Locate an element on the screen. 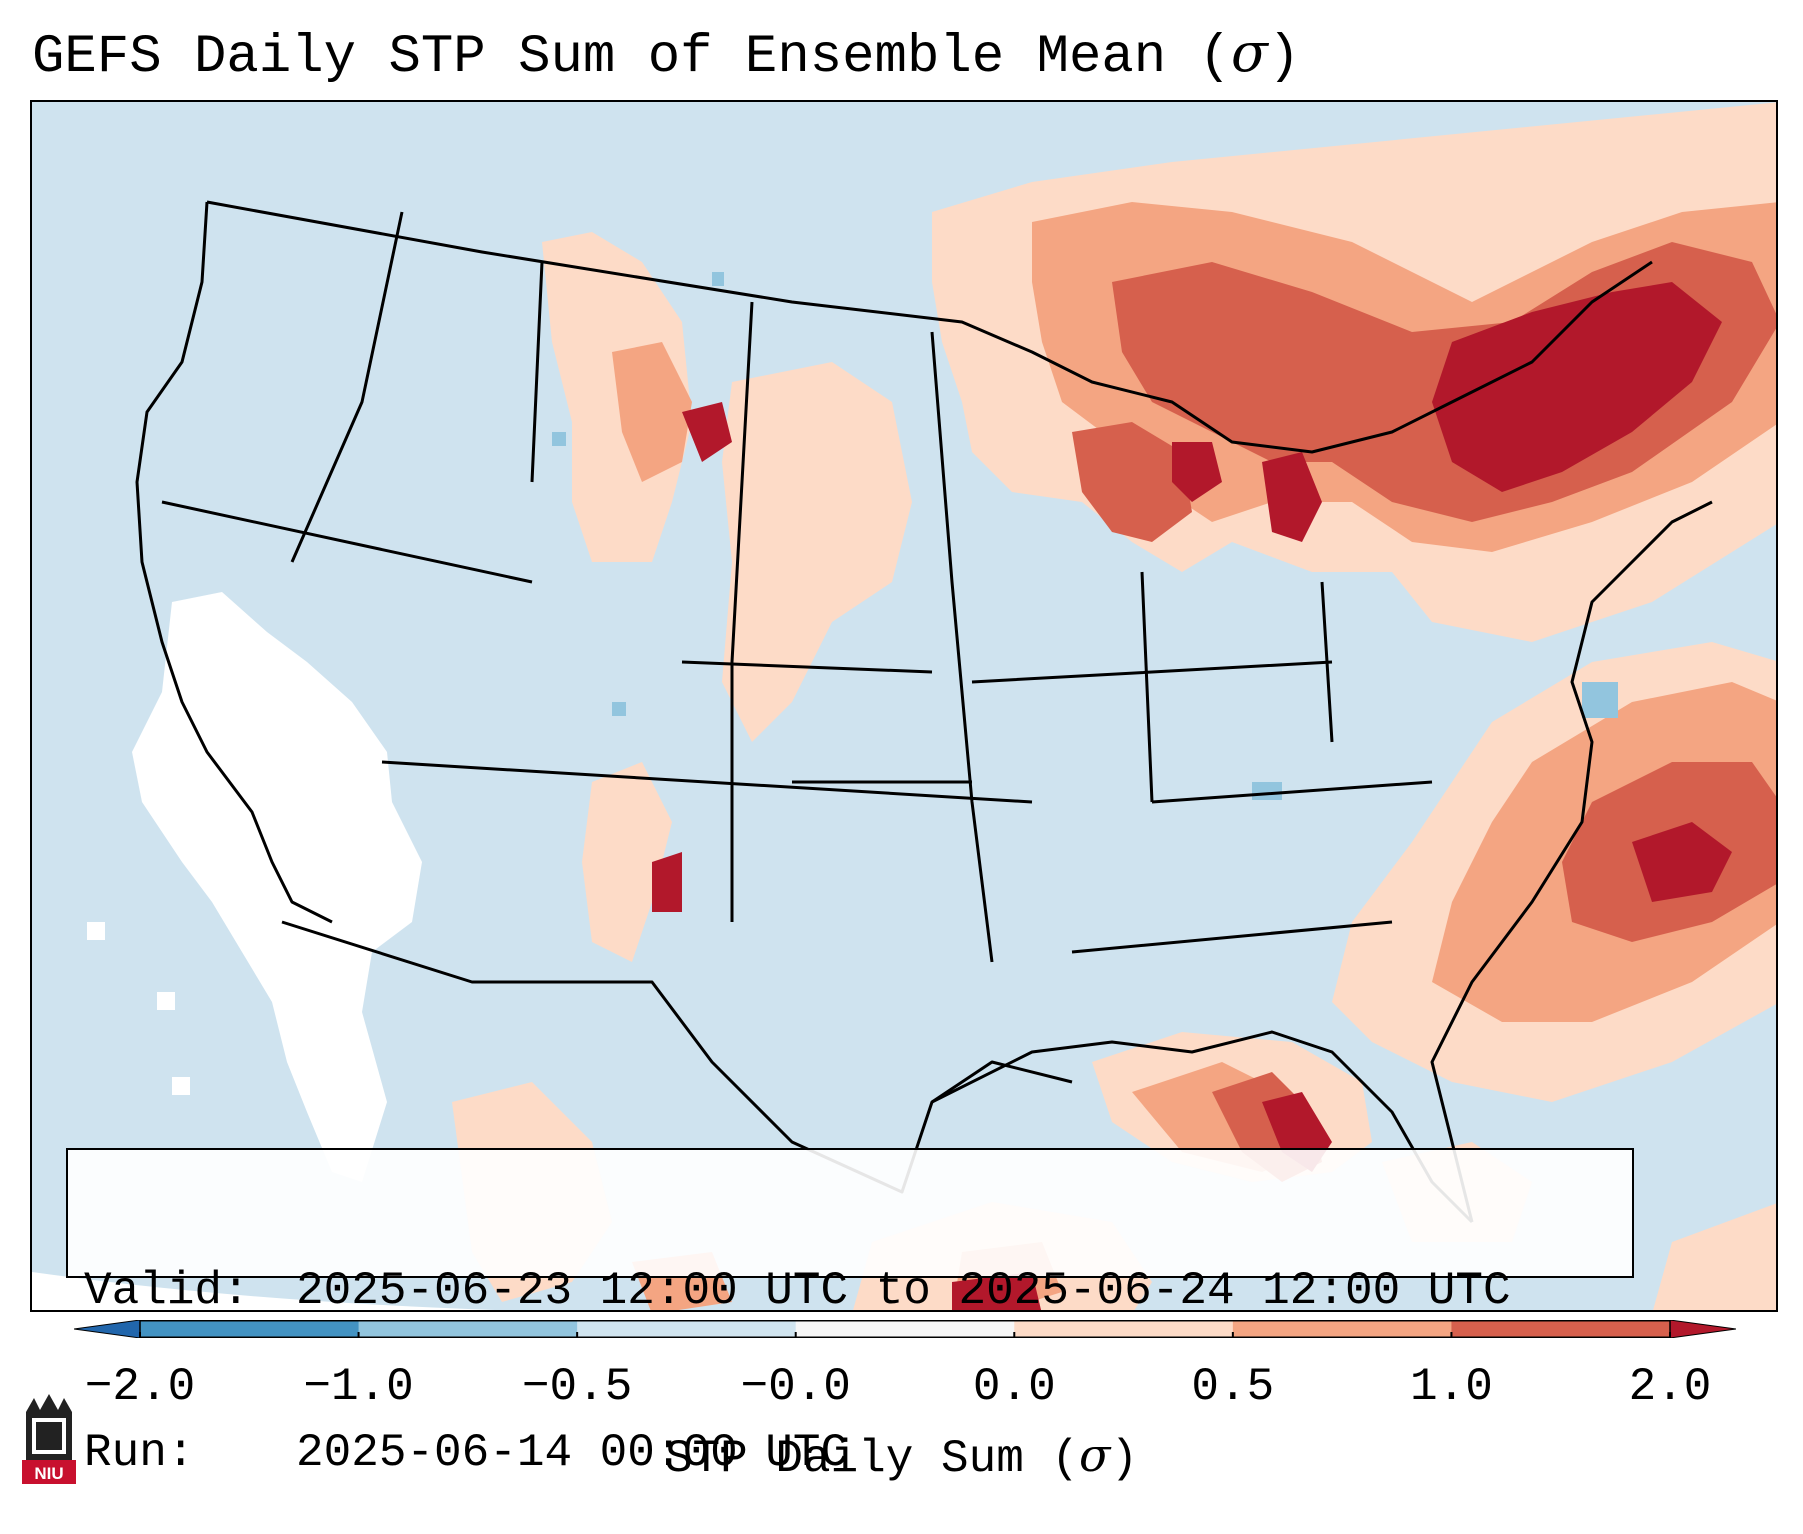 The image size is (1803, 1534). colorbar-frame is located at coordinates (905, 1329).